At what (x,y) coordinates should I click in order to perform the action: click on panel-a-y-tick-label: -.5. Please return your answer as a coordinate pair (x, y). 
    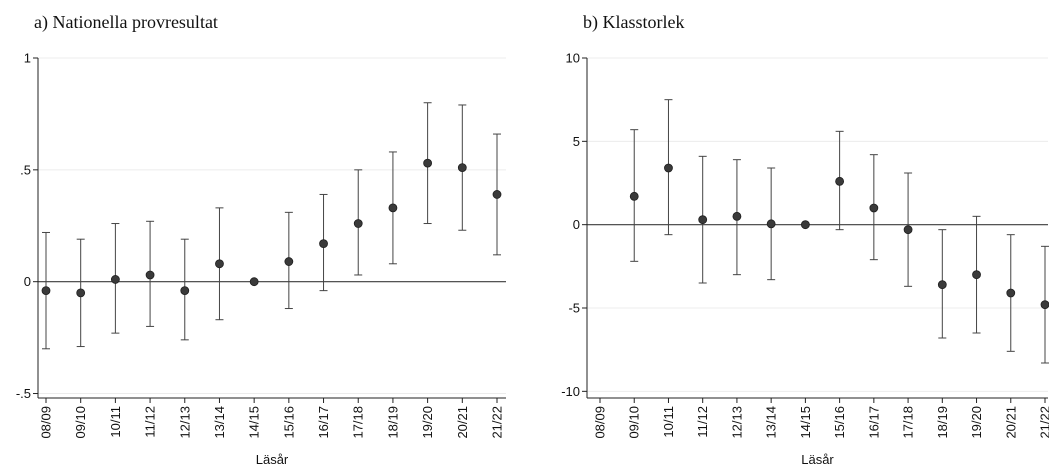
    Looking at the image, I should click on (23, 393).